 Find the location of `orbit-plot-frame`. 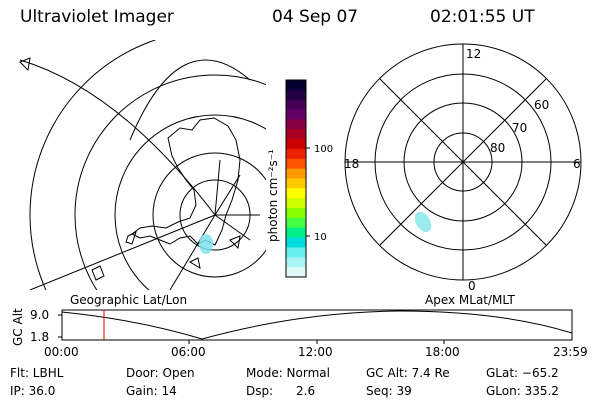

orbit-plot-frame is located at coordinates (317, 325).